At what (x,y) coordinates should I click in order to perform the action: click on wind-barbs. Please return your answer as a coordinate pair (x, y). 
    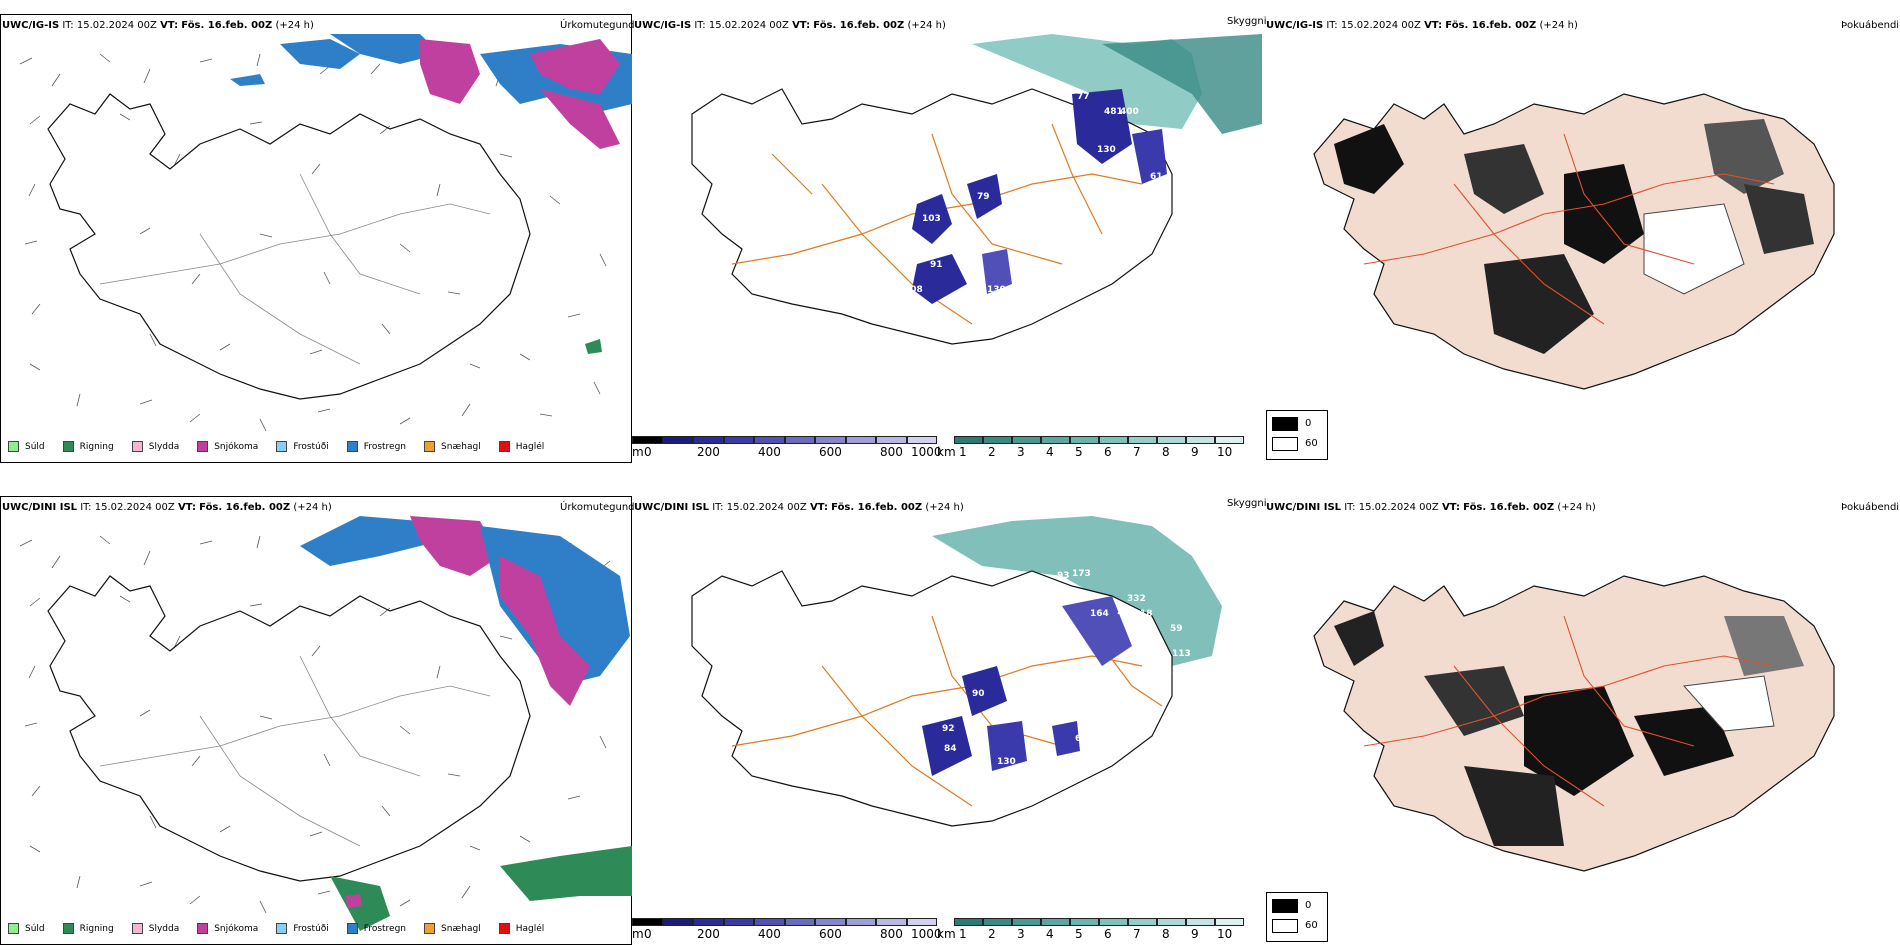
    Looking at the image, I should click on (315, 242).